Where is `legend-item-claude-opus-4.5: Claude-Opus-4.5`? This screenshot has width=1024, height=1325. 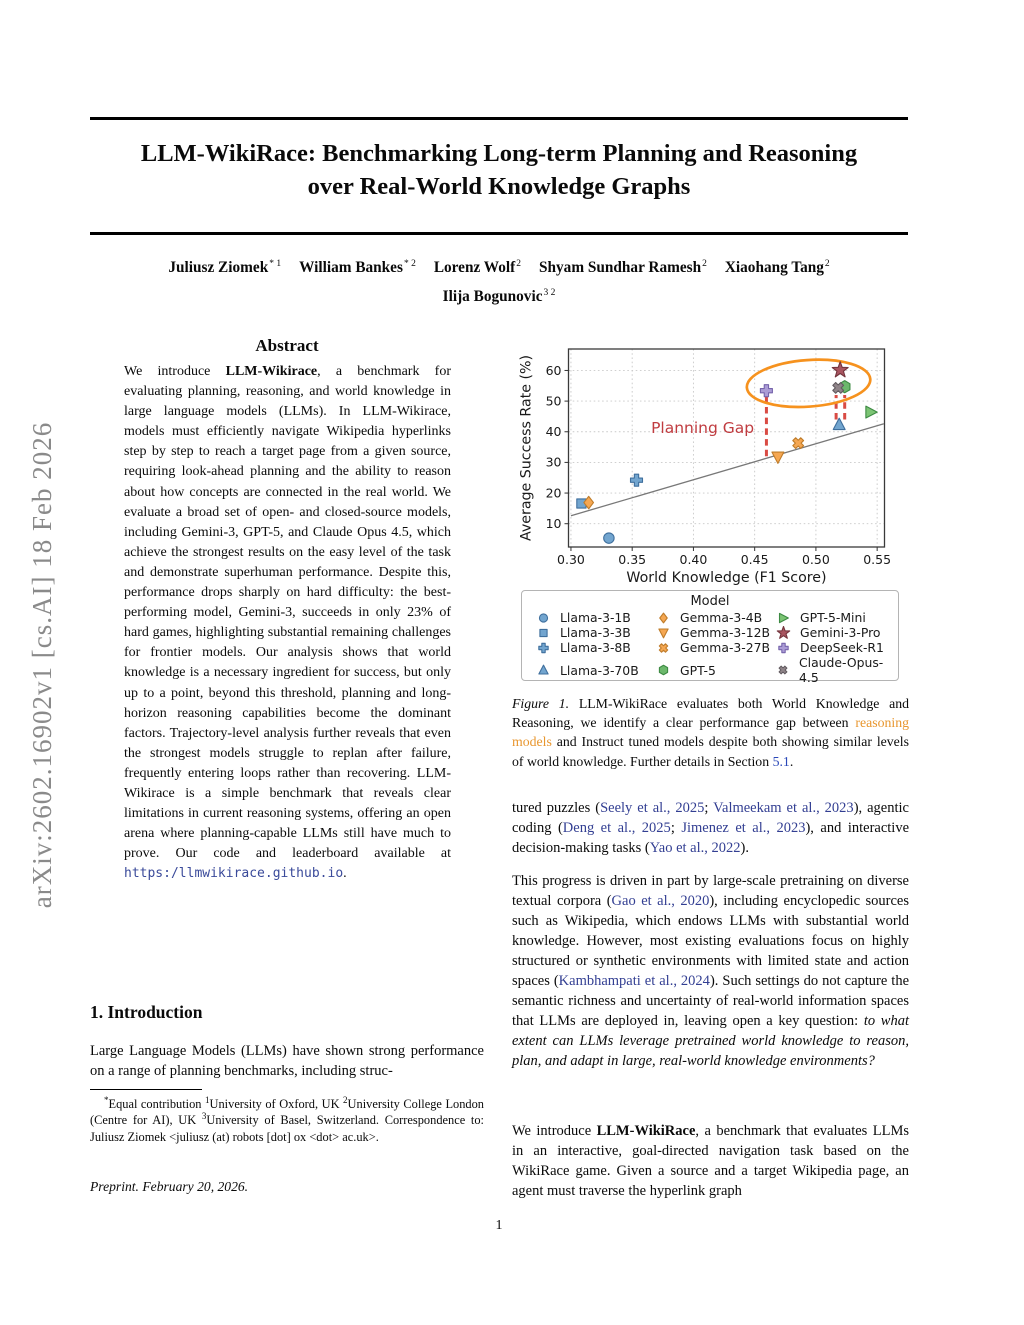
legend-item-claude-opus-4.5: Claude-Opus-4.5 is located at coordinates (836, 670).